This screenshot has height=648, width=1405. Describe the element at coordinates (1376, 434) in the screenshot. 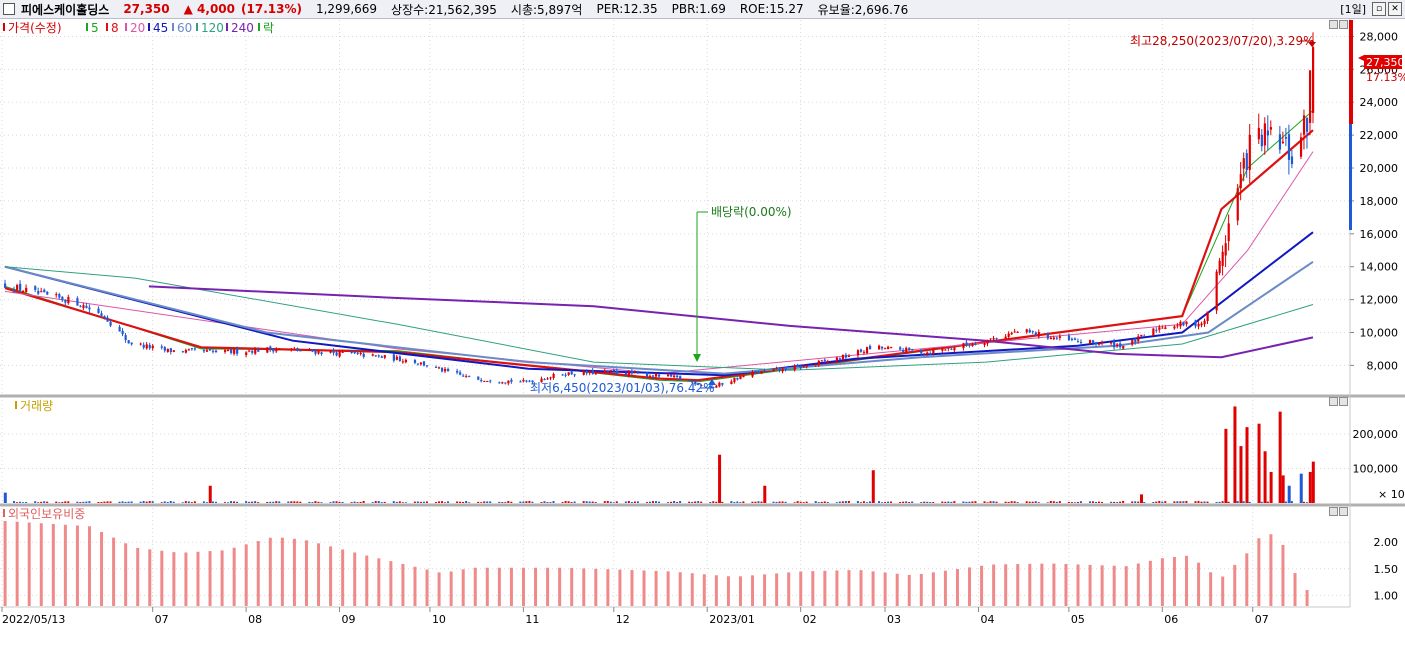

I see `volume-tick-label: 200,000` at that location.